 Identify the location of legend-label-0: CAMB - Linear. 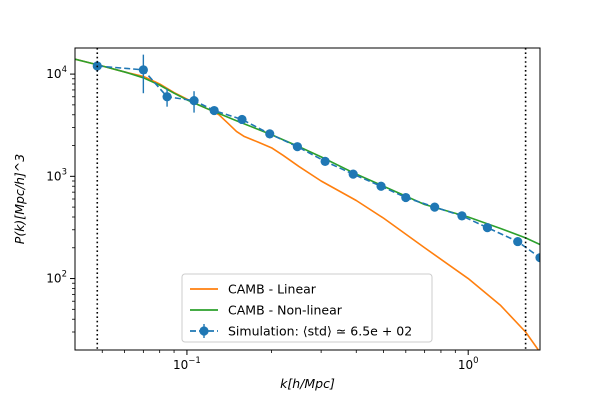
(272, 289).